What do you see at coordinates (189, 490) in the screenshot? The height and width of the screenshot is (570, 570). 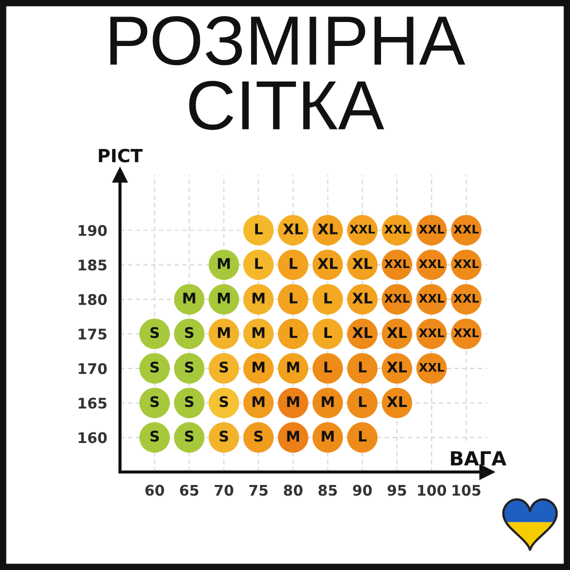 I see `x-tick-label: 65` at bounding box center [189, 490].